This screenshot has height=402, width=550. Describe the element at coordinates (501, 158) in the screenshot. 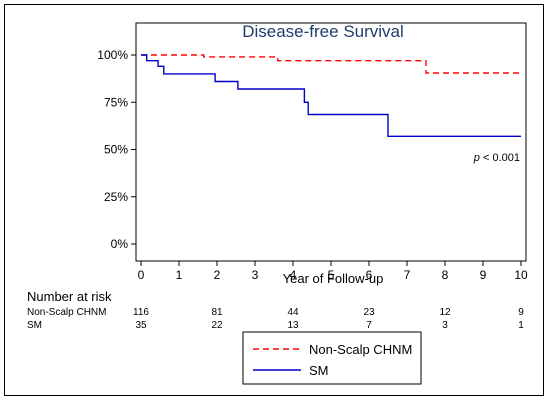

I see `p-value: < 0.001` at that location.